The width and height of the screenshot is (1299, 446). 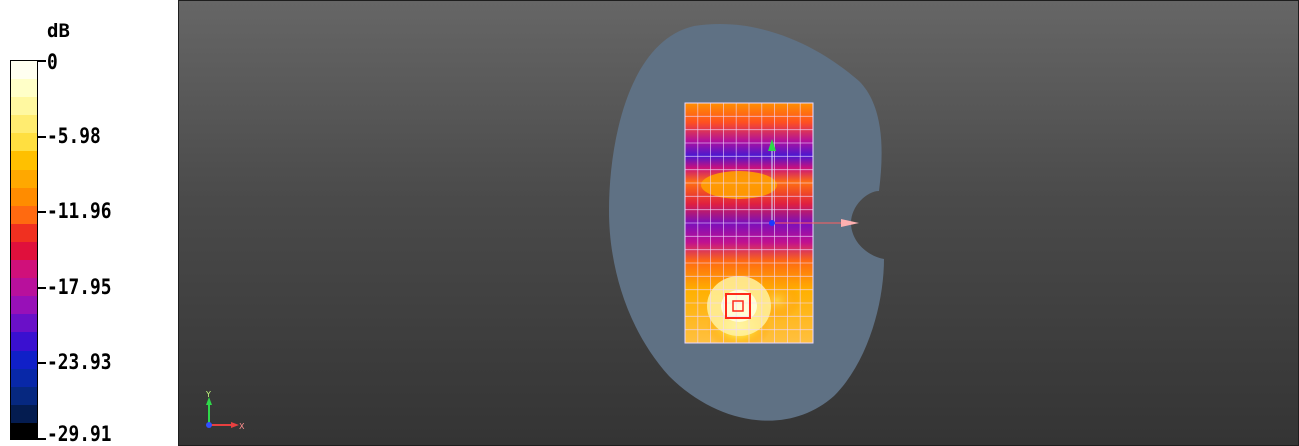 I want to click on axis-x-label: X, so click(x=242, y=426).